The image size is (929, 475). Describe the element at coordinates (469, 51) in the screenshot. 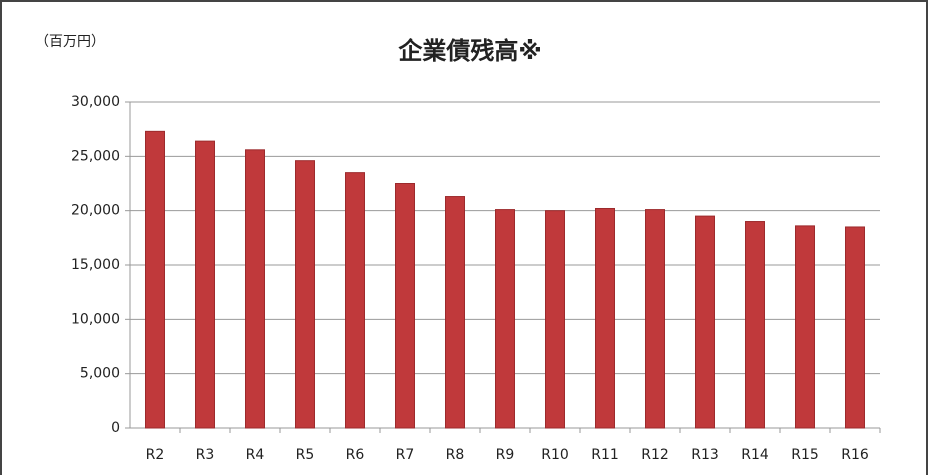

I see `chart-title: 企業債残高※` at that location.